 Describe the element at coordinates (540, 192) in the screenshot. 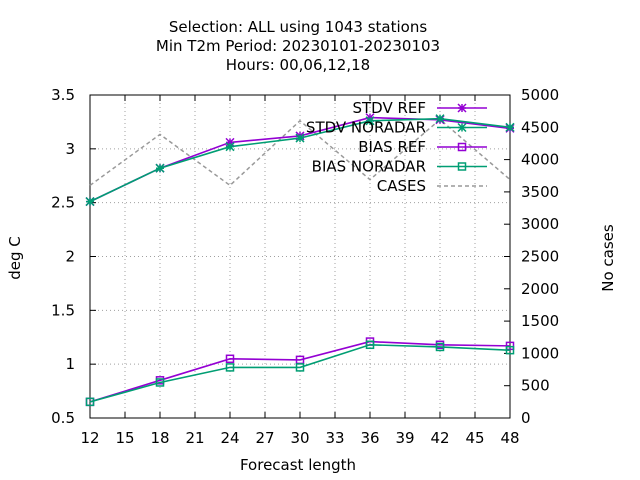

I see `y2-tick-label: 3500` at that location.